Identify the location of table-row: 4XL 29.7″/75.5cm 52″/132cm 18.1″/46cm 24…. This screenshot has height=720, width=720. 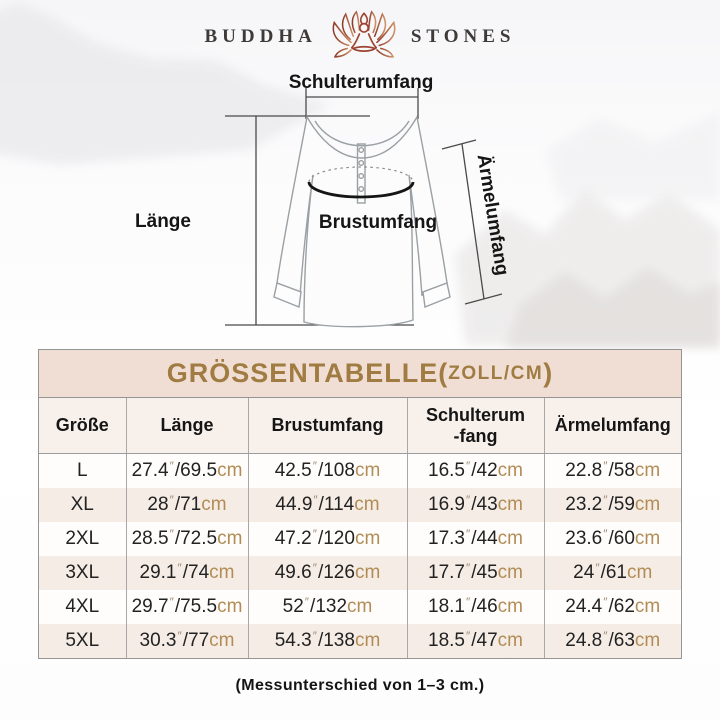
(360, 607).